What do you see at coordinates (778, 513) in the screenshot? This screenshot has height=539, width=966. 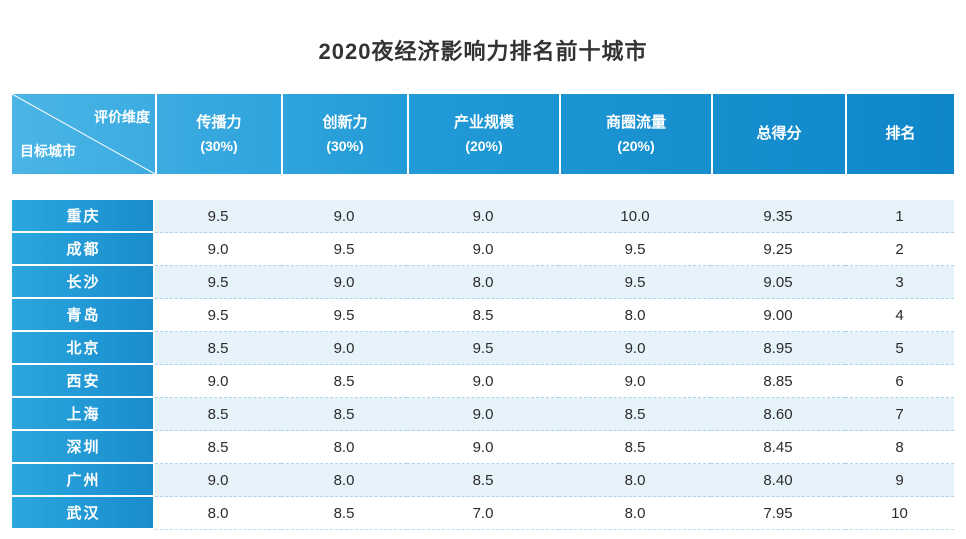 I see `score-cell: 7.95` at bounding box center [778, 513].